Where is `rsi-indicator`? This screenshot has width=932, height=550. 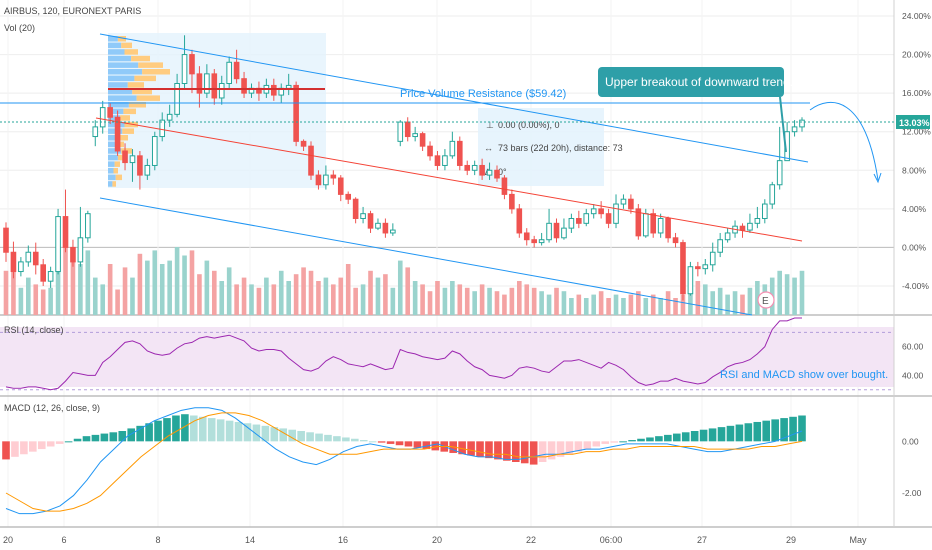 rsi-indicator is located at coordinates (447, 354).